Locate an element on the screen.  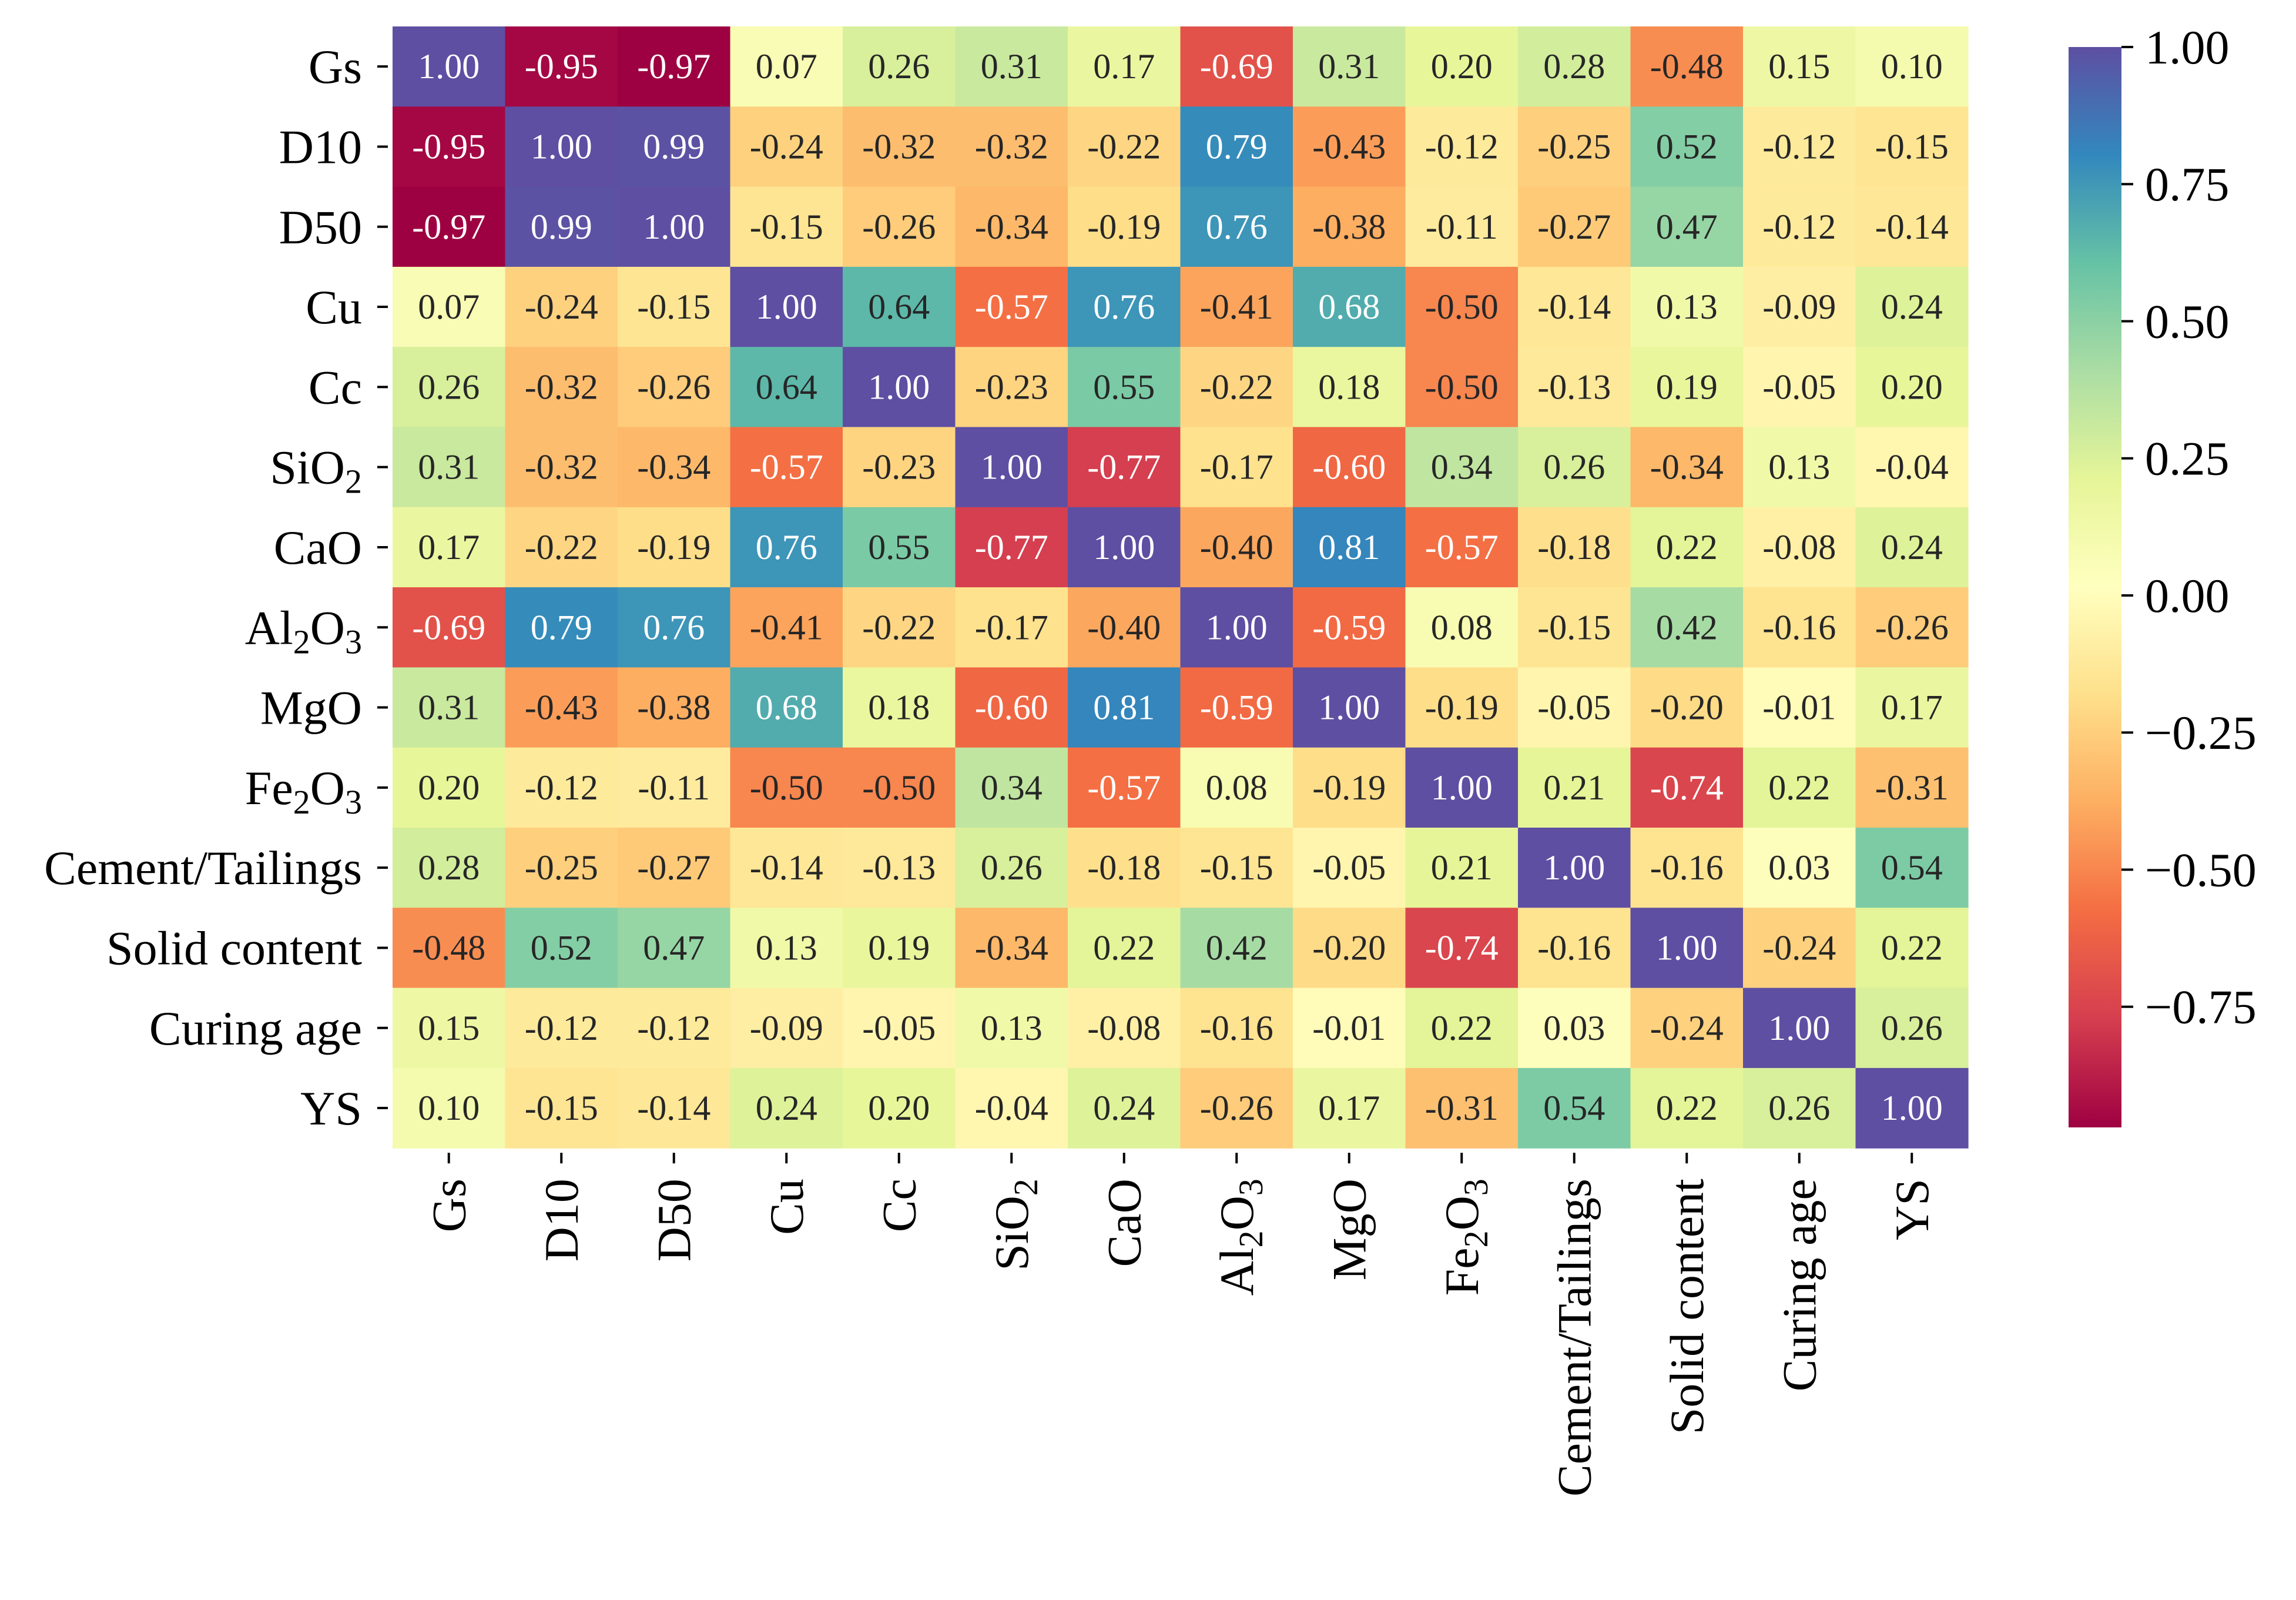
cell-value-label: -0.40 is located at coordinates (1236, 547).